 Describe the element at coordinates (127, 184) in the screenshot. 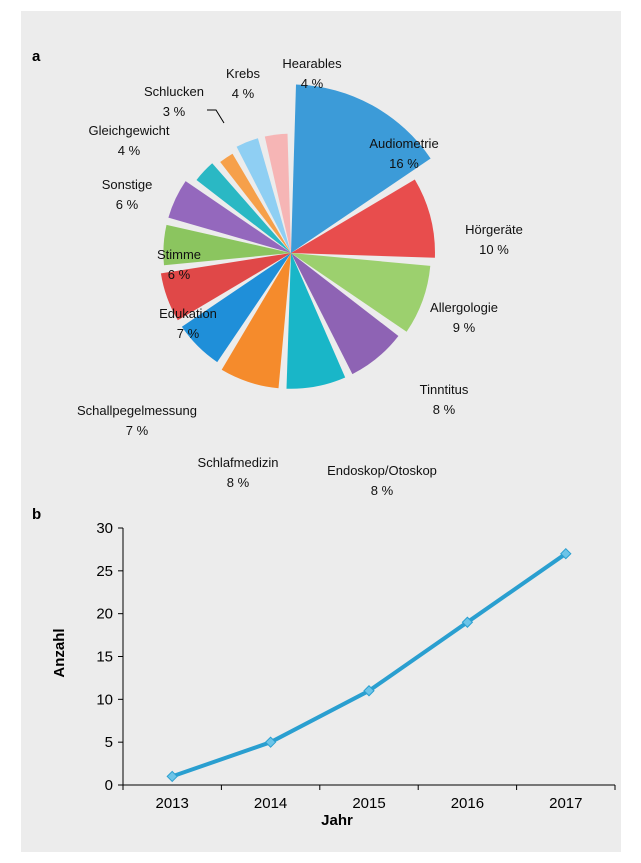

I see `slice-name-sonstige: Sonstige` at that location.